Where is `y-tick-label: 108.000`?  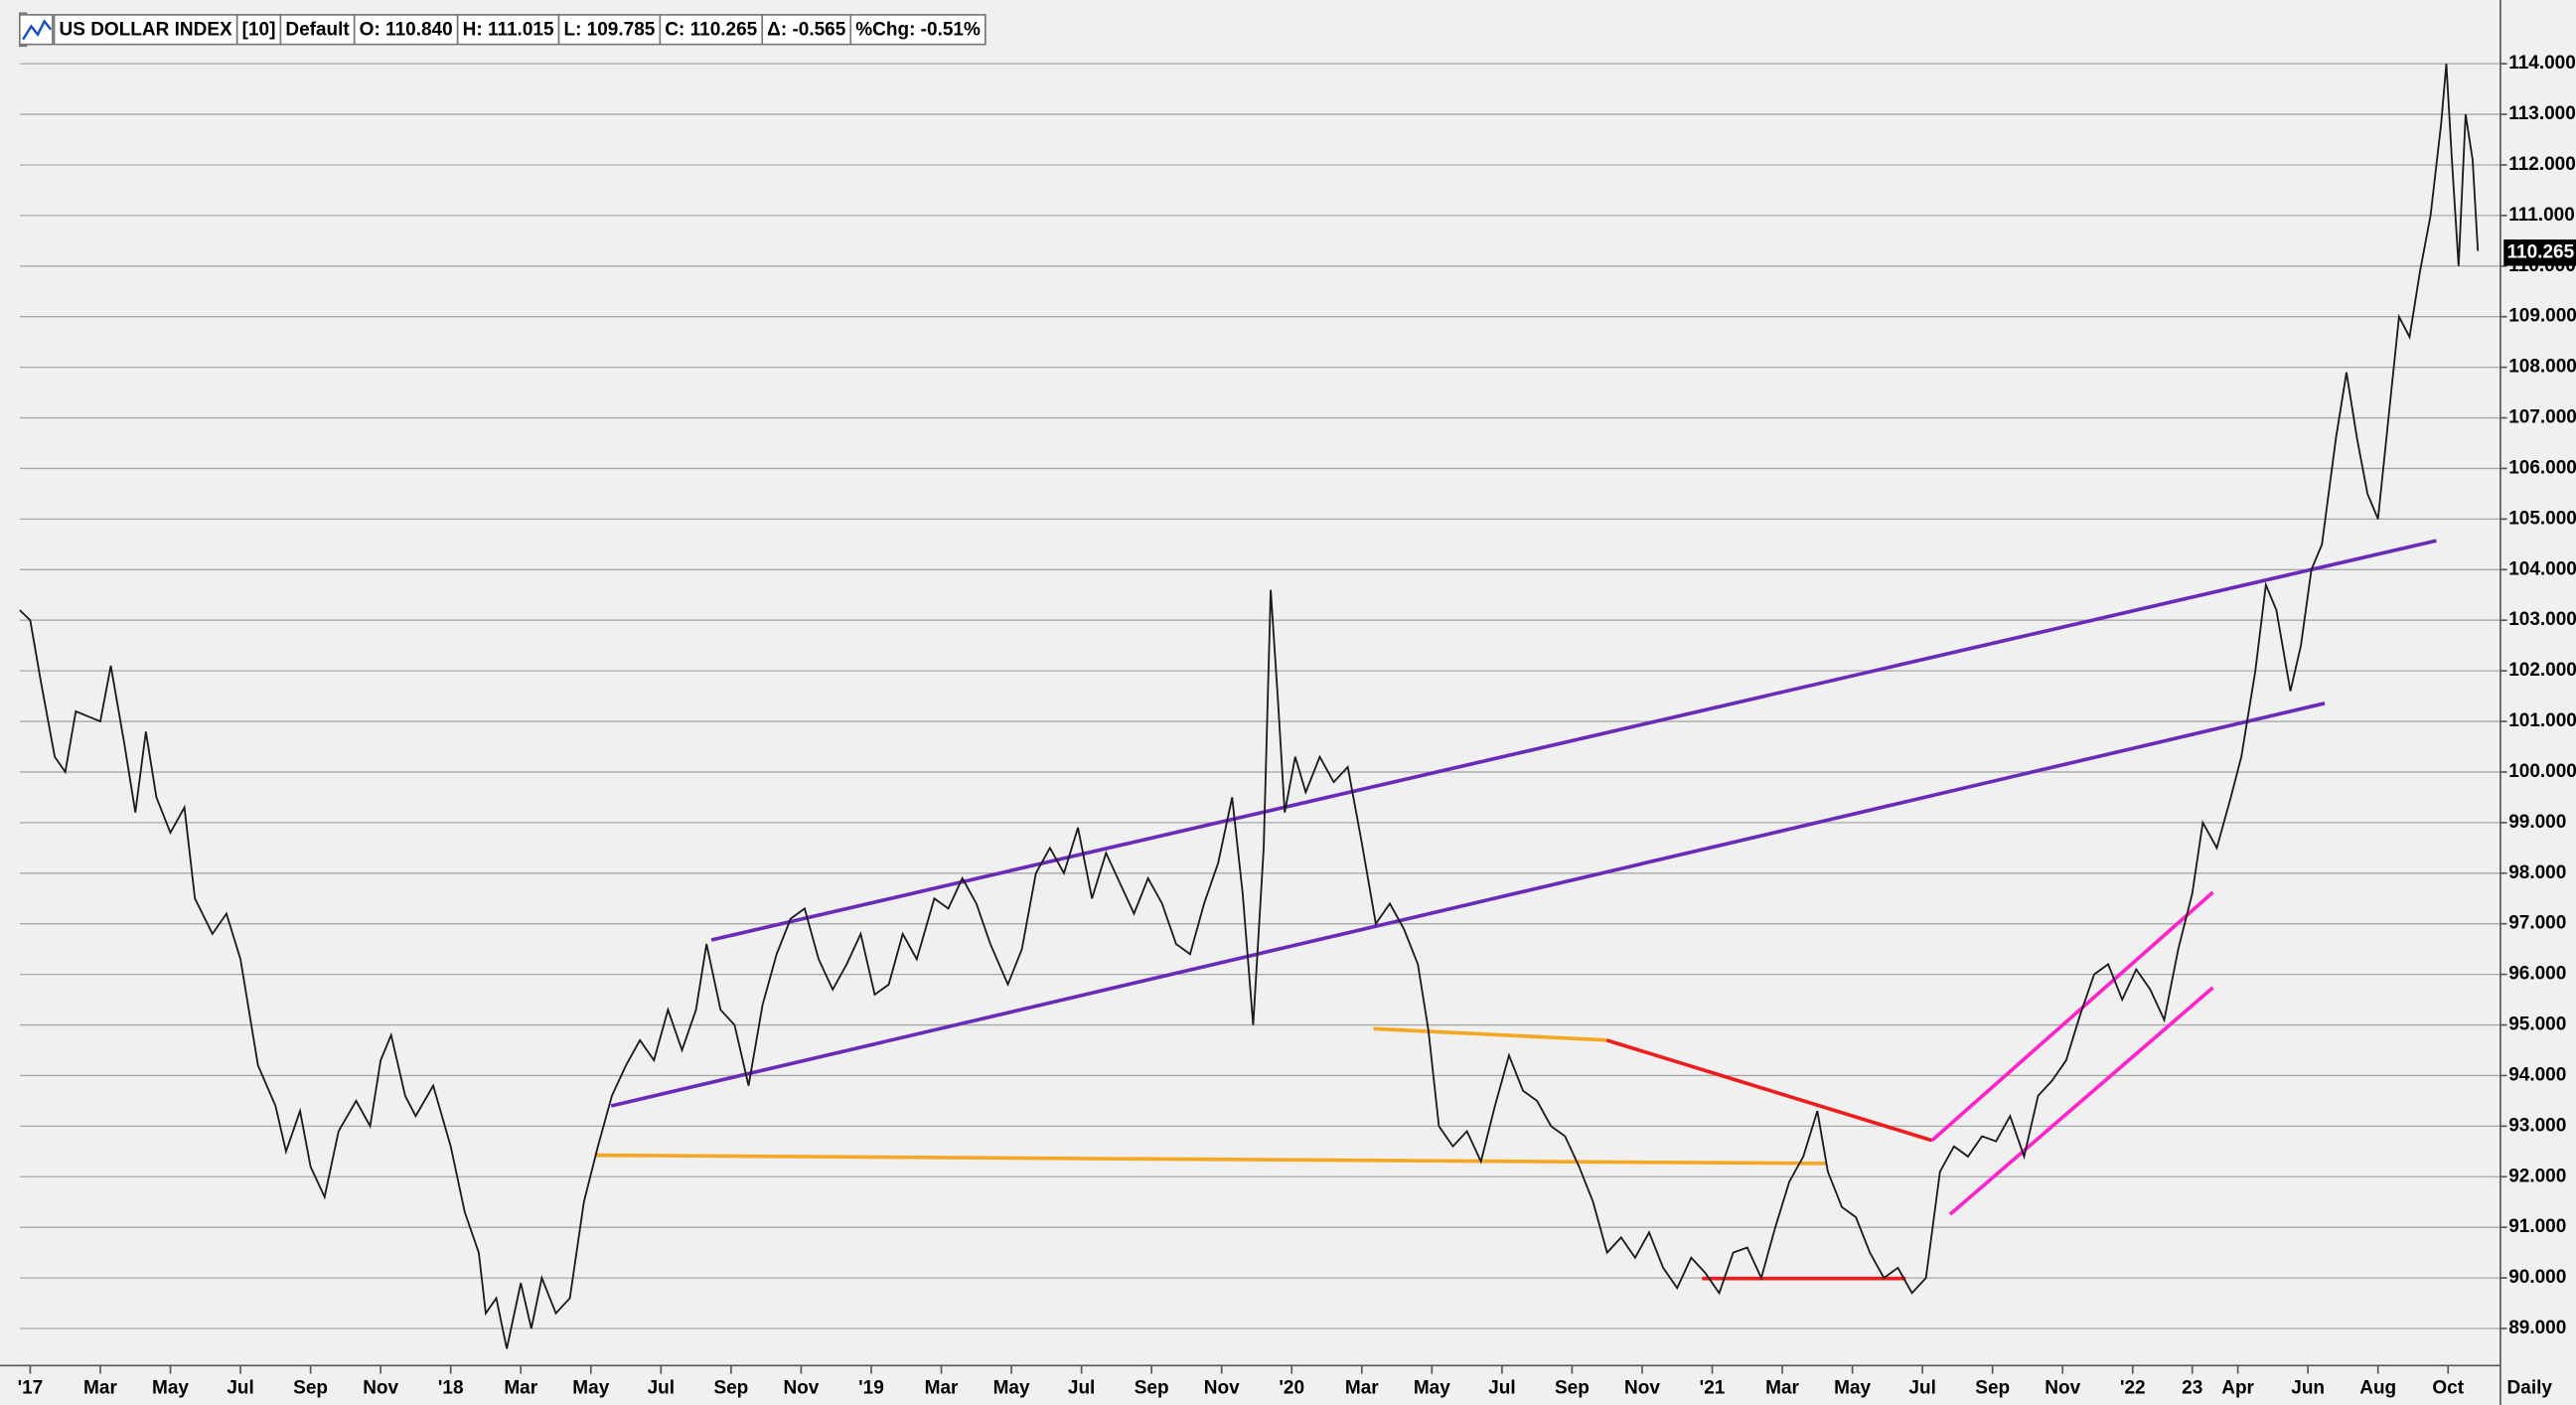 y-tick-label: 108.000 is located at coordinates (2542, 367).